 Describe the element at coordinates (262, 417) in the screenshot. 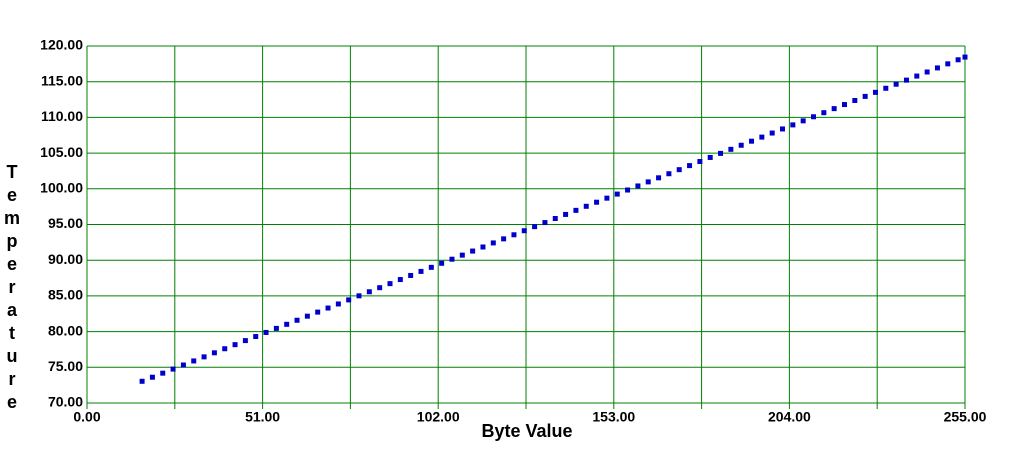

I see `x-tick-label: 51.00` at that location.